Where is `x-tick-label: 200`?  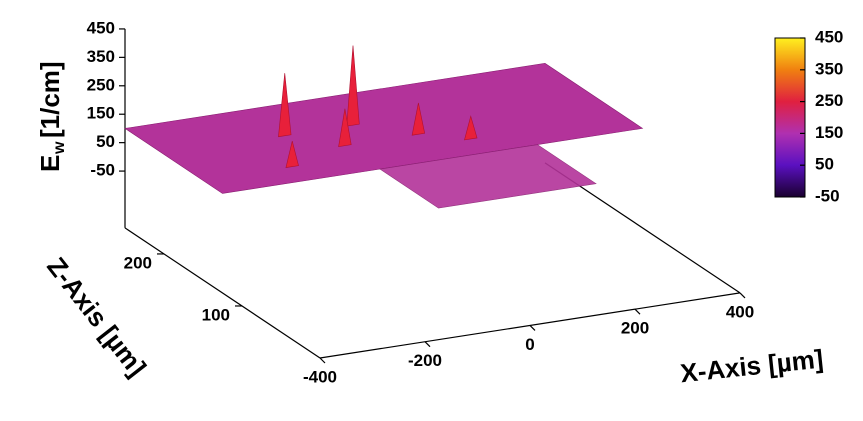
x-tick-label: 200 is located at coordinates (635, 328).